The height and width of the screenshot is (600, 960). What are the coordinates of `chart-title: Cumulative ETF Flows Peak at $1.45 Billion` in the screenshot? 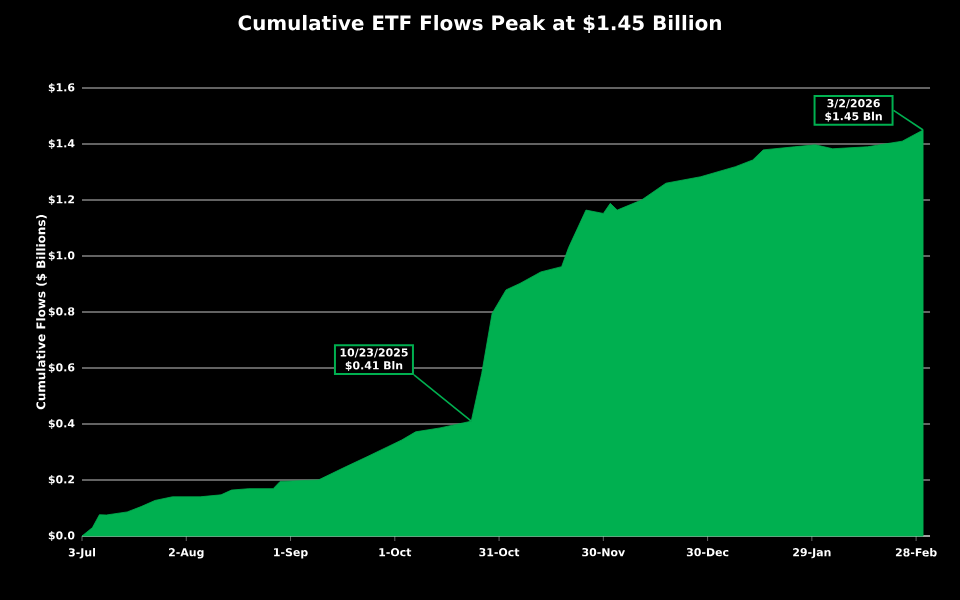 It's located at (479, 24).